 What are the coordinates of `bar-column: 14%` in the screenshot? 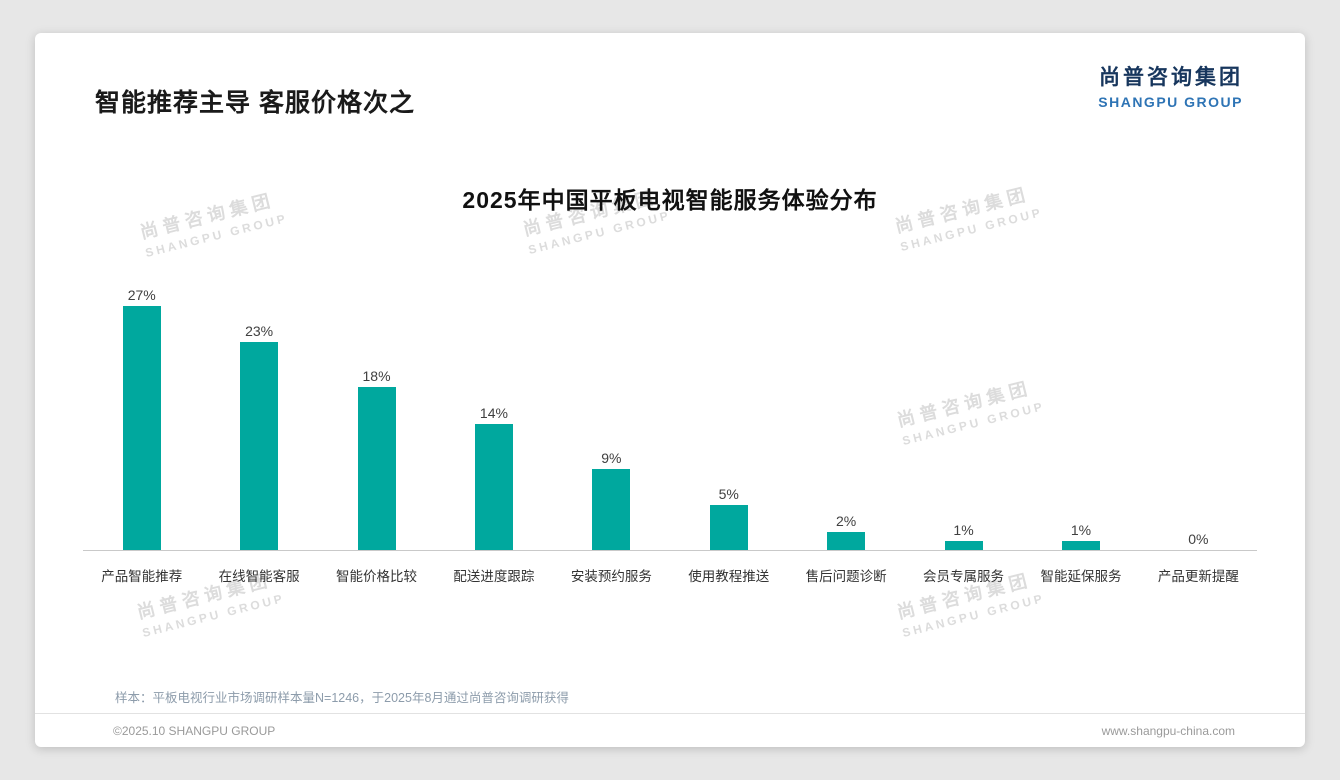 It's located at (493, 414).